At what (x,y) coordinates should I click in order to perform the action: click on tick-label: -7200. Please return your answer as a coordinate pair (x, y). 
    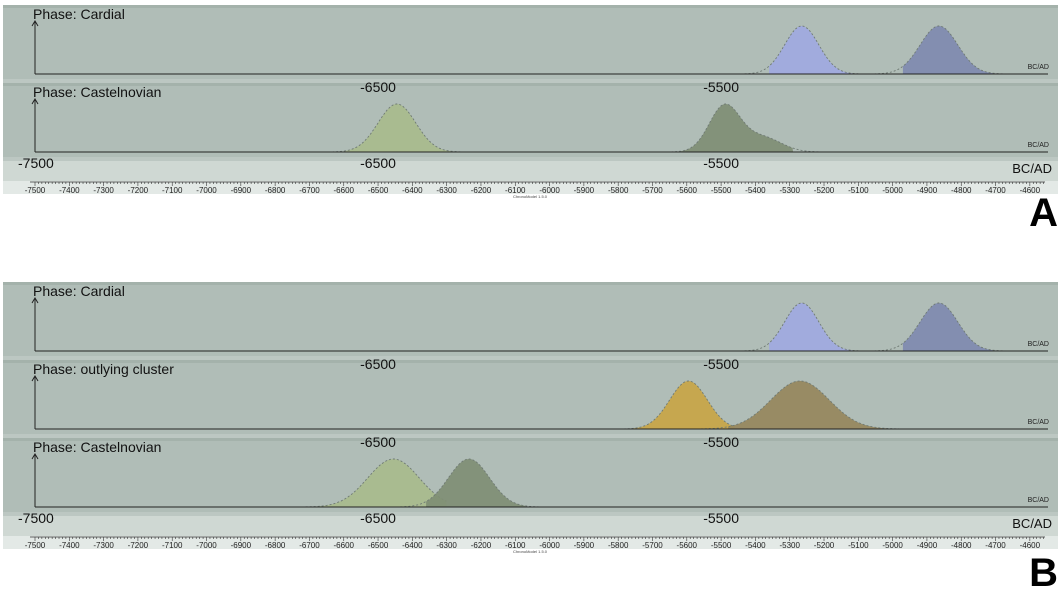
    Looking at the image, I should click on (138, 190).